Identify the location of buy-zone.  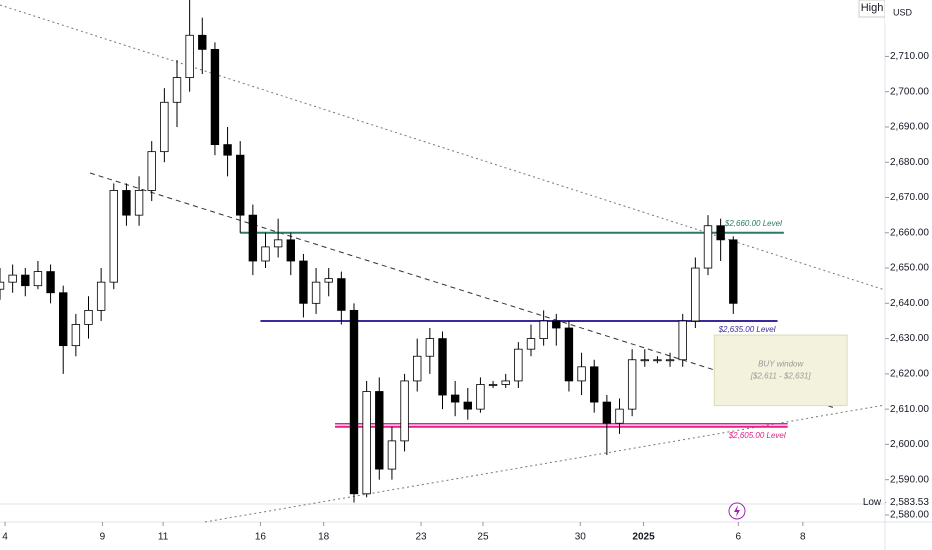
(780, 370).